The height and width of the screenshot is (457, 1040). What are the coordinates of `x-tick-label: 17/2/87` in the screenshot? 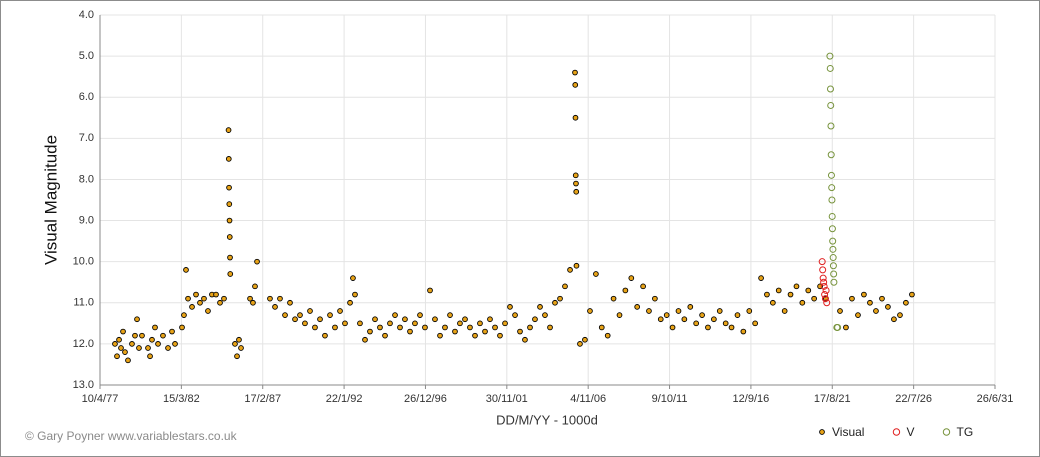 It's located at (262, 399).